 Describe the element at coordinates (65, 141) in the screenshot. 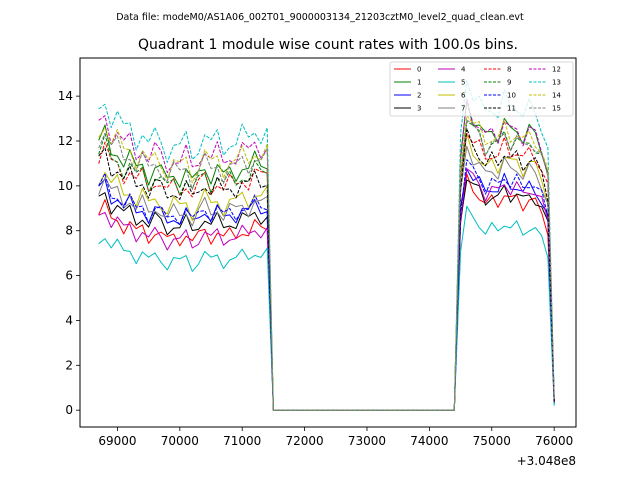

I see `y-tick-label: 12` at that location.